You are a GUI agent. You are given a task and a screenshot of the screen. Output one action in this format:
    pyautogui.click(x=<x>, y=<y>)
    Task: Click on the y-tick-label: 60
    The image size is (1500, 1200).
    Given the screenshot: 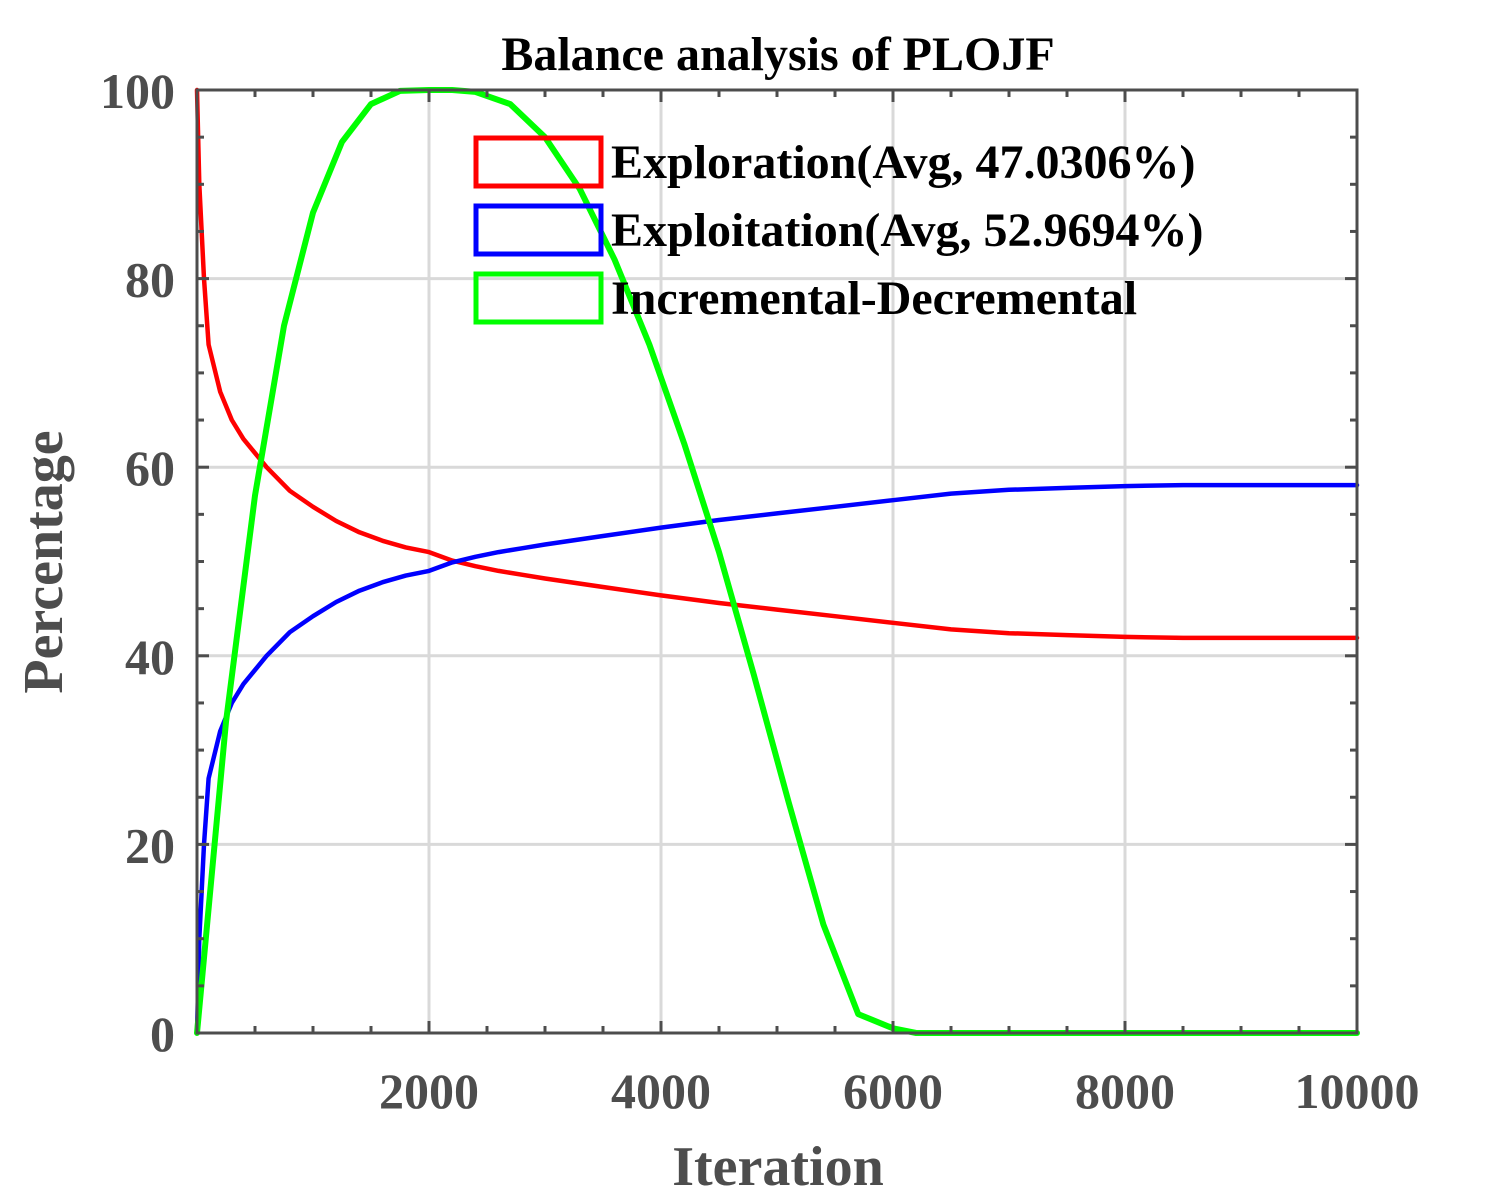 What is the action you would take?
    pyautogui.click(x=150, y=468)
    